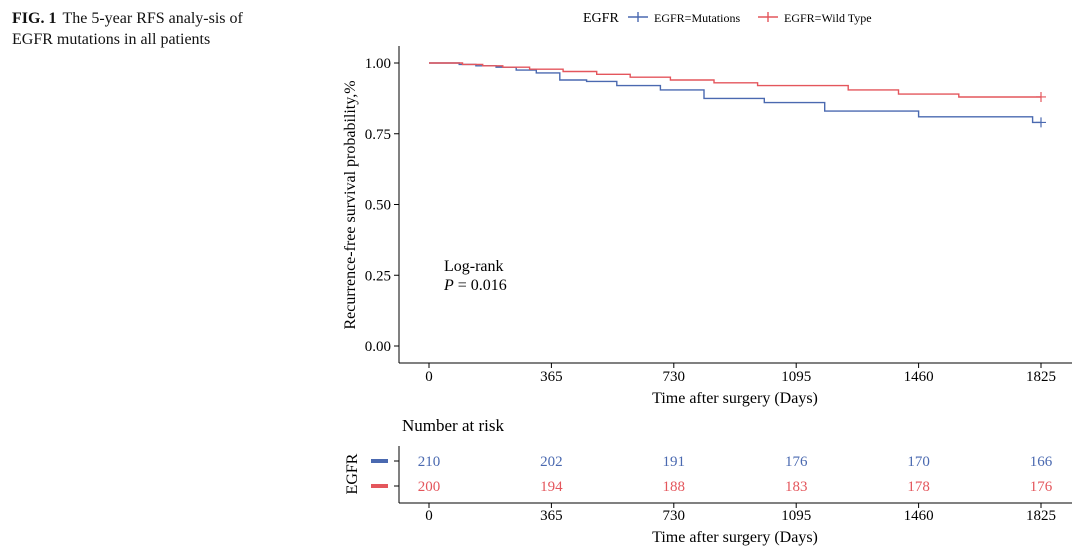 The width and height of the screenshot is (1080, 556). I want to click on p-value: = 0.016, so click(480, 285).